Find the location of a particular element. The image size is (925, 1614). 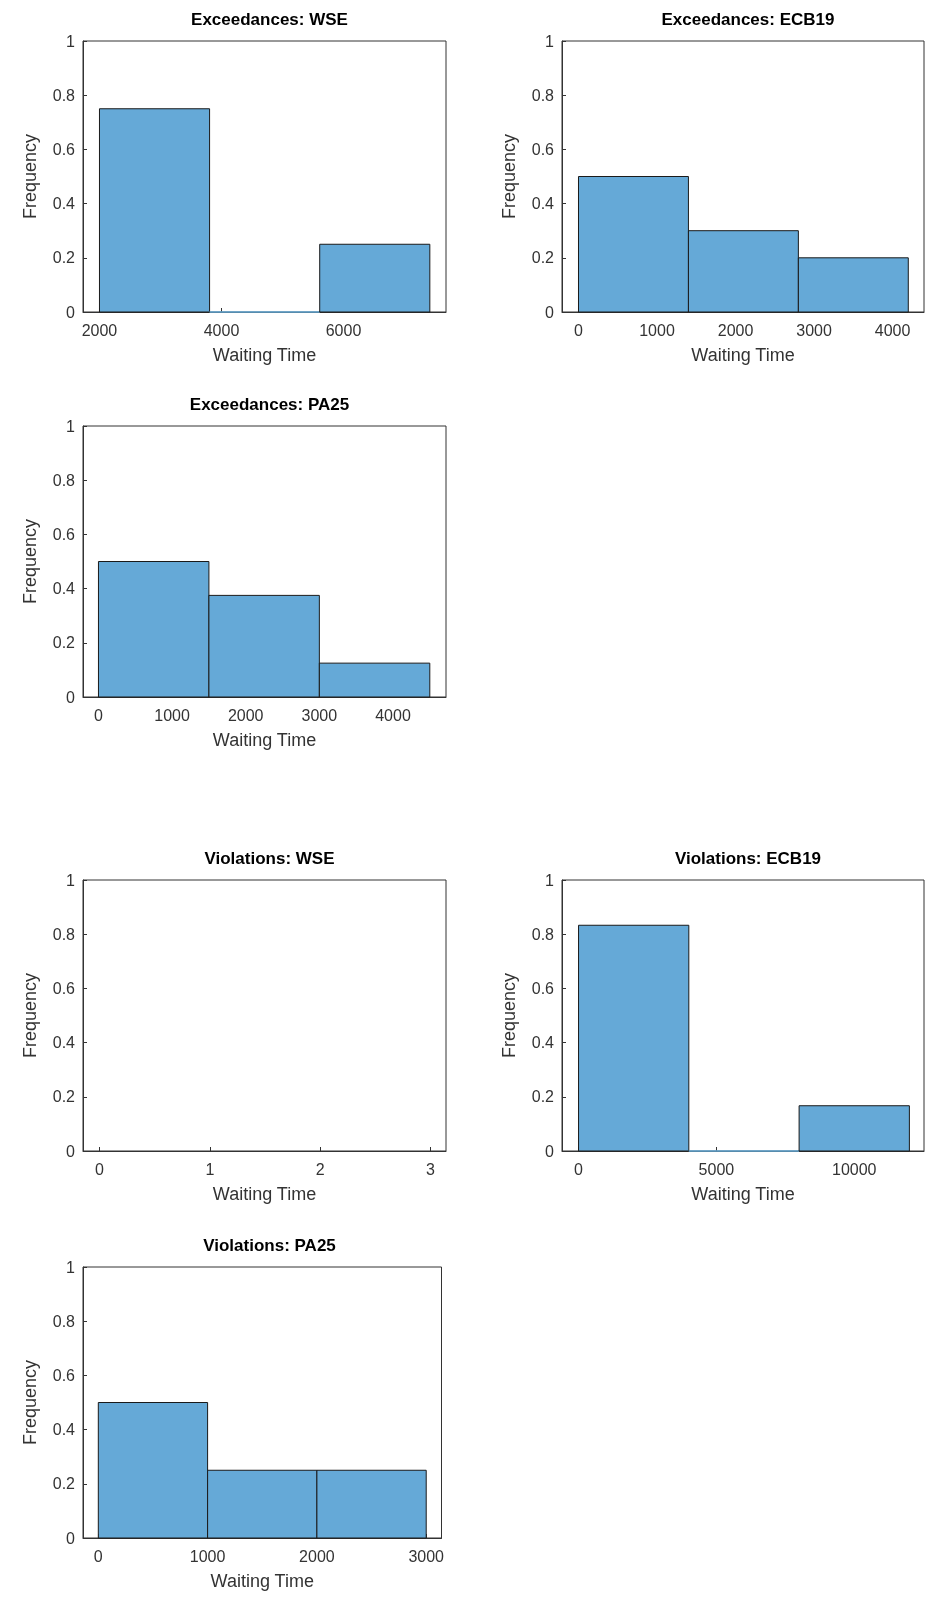

x-tick-label: 5000 is located at coordinates (716, 1169).